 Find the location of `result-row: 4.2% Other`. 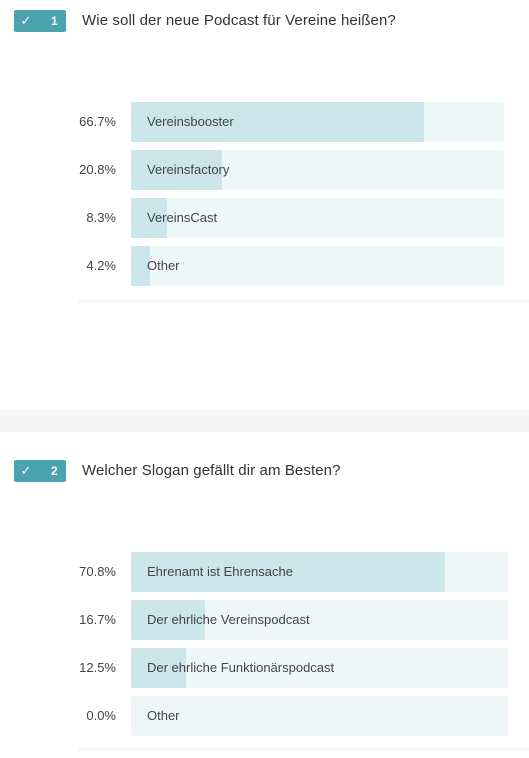

result-row: 4.2% Other is located at coordinates (293, 266).